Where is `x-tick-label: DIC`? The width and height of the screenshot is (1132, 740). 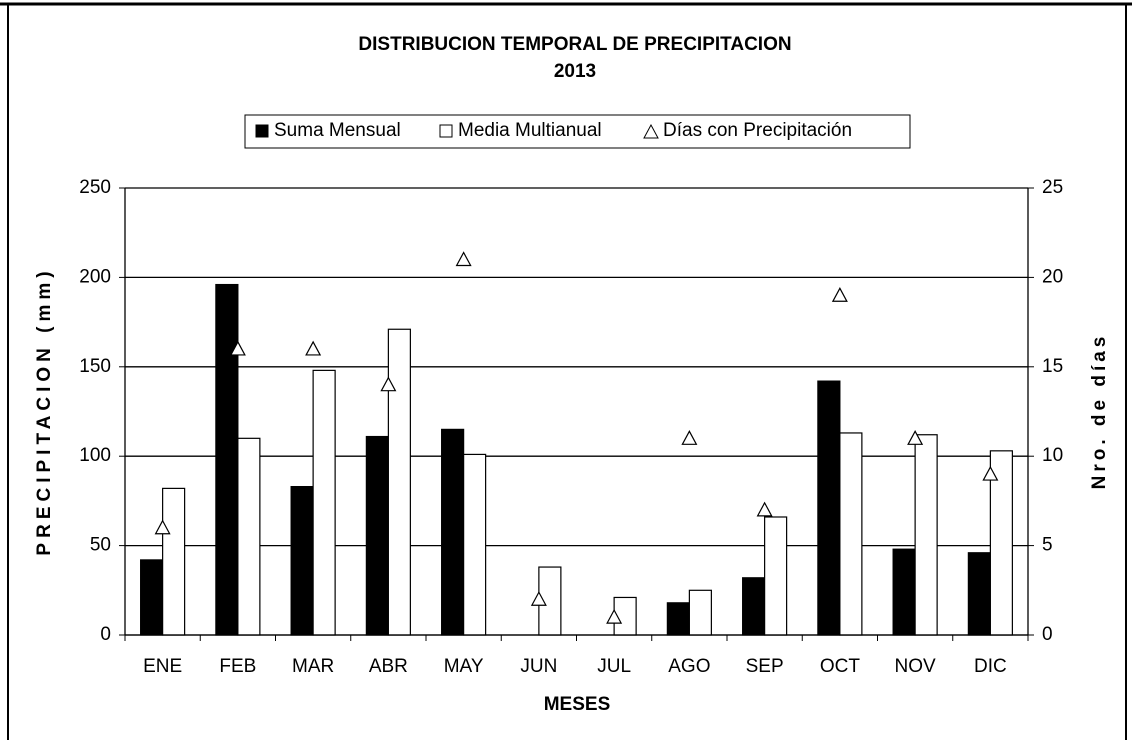
x-tick-label: DIC is located at coordinates (990, 666).